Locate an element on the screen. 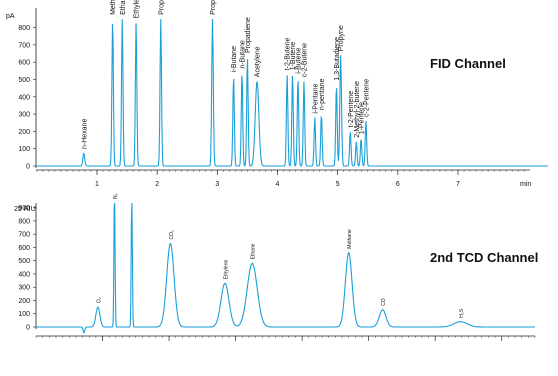 The height and width of the screenshot is (376, 558). x-tick-label: 6 is located at coordinates (398, 184).